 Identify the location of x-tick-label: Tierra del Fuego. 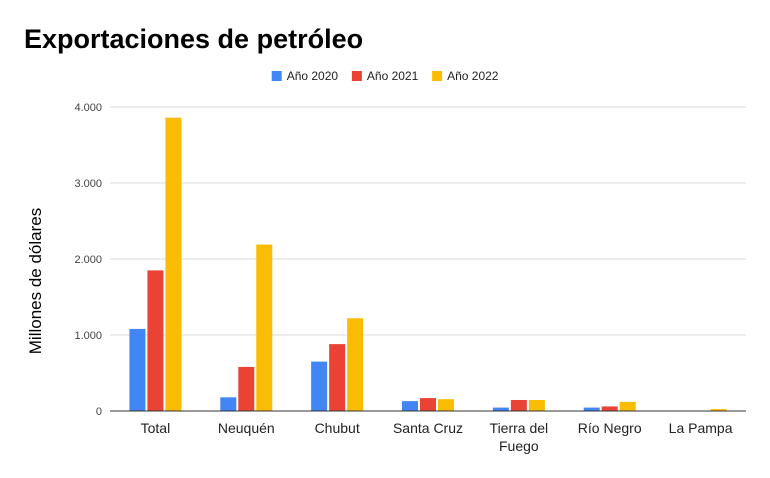
(519, 437).